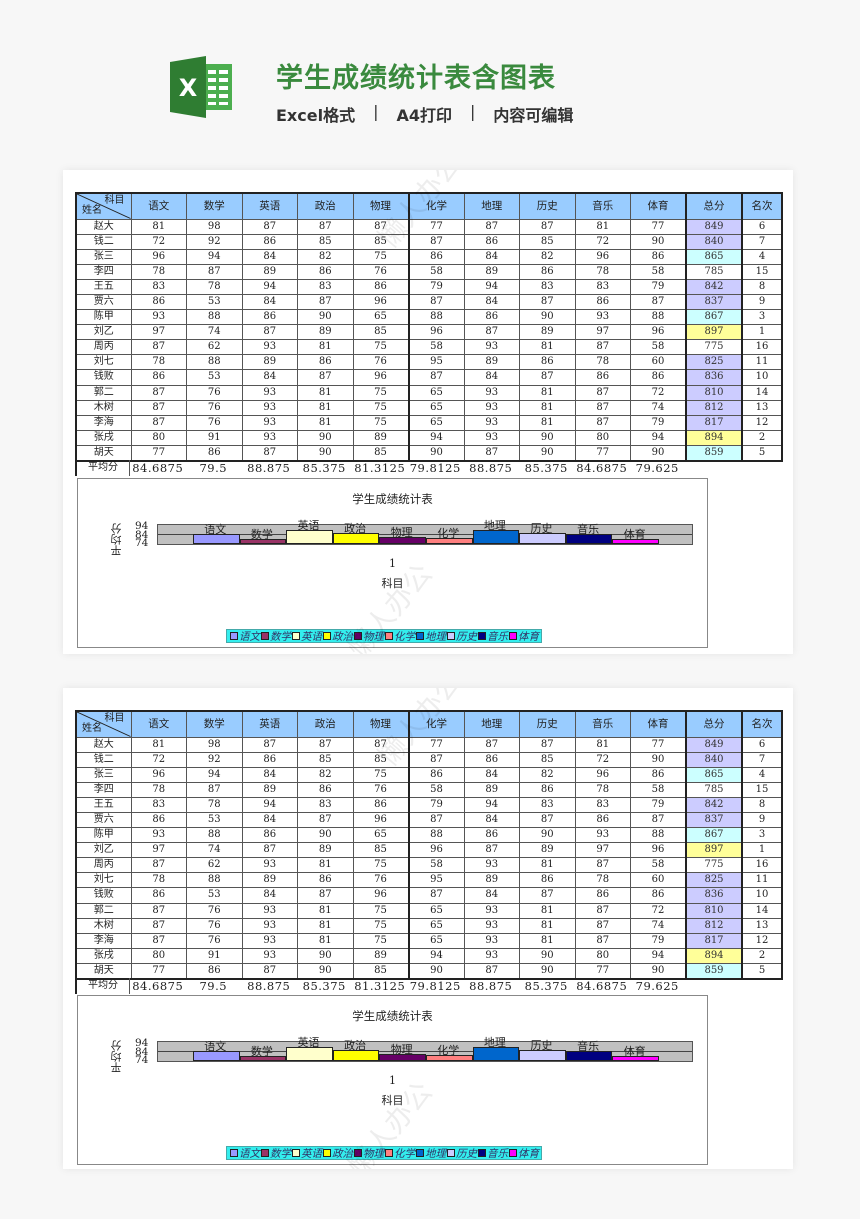  What do you see at coordinates (337, 1153) in the screenshot?
I see `legend-item: 政治` at bounding box center [337, 1153].